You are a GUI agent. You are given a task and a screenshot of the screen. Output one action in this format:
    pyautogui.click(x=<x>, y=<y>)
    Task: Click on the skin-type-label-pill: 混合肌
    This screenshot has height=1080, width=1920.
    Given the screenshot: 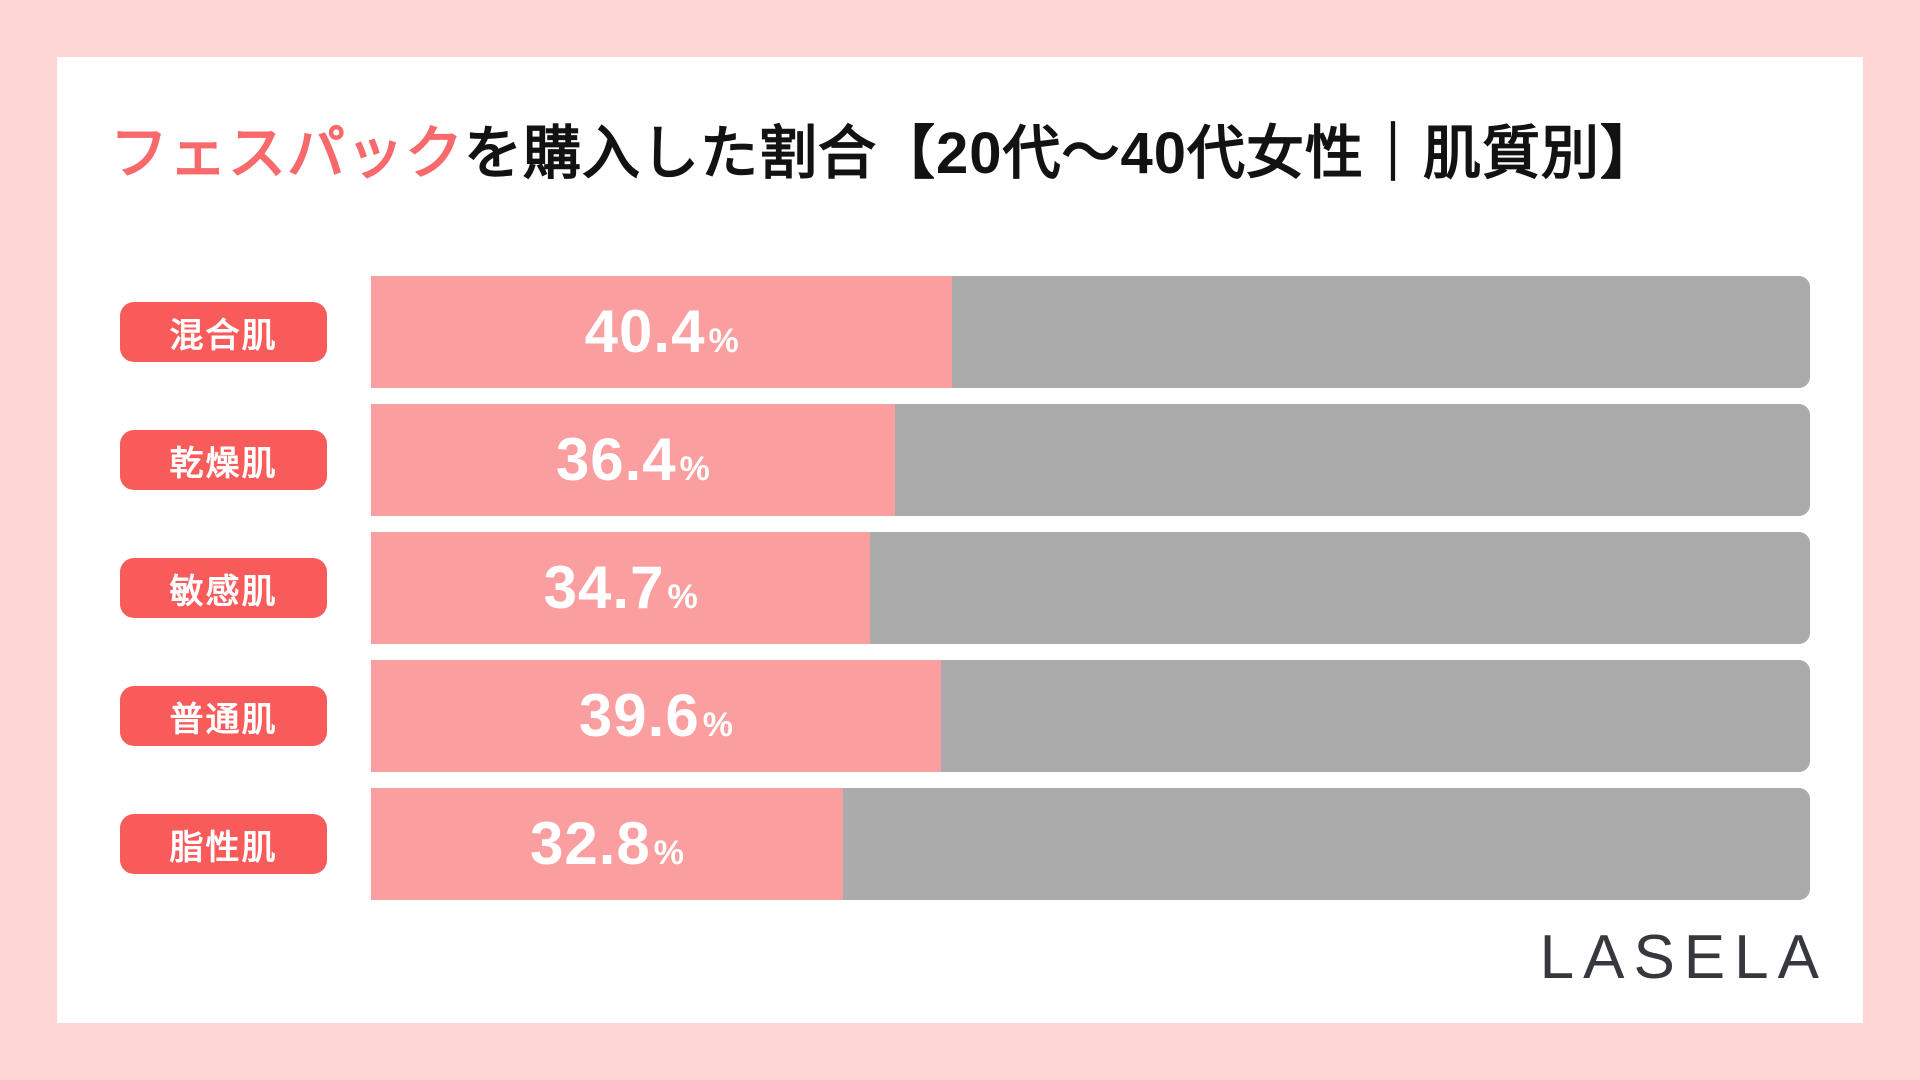 What is the action you would take?
    pyautogui.click(x=223, y=332)
    